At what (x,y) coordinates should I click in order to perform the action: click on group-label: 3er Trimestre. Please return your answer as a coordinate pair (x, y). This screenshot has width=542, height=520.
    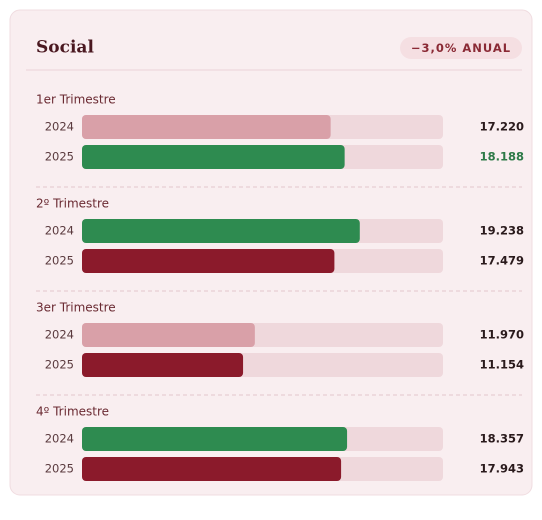
    Looking at the image, I should click on (76, 308).